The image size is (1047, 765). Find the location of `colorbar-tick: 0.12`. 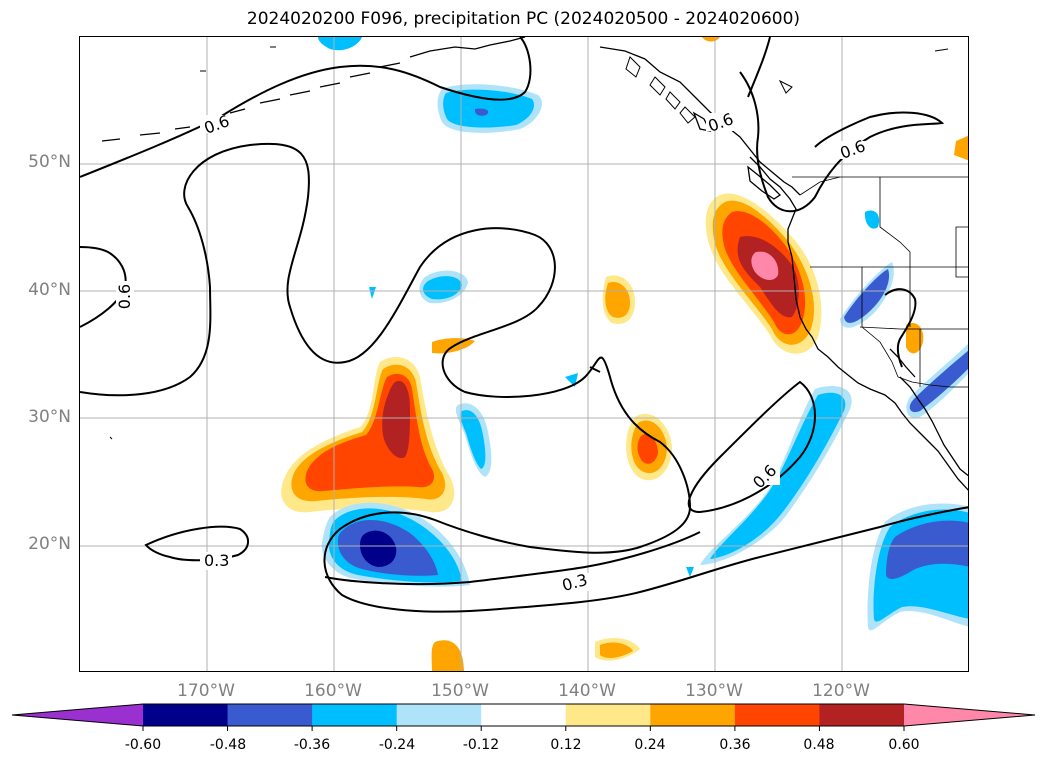

colorbar-tick: 0.12 is located at coordinates (566, 745).